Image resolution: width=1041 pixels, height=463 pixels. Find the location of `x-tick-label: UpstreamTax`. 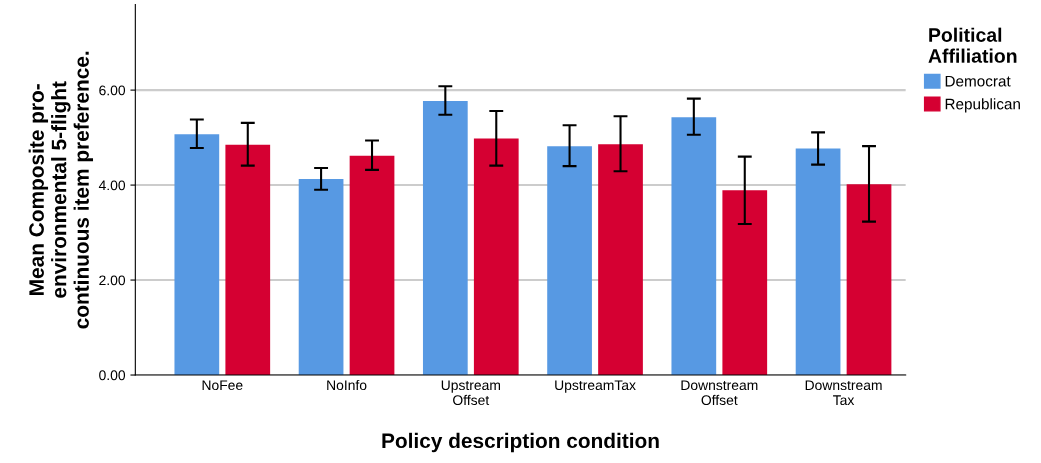

x-tick-label: UpstreamTax is located at coordinates (595, 386).